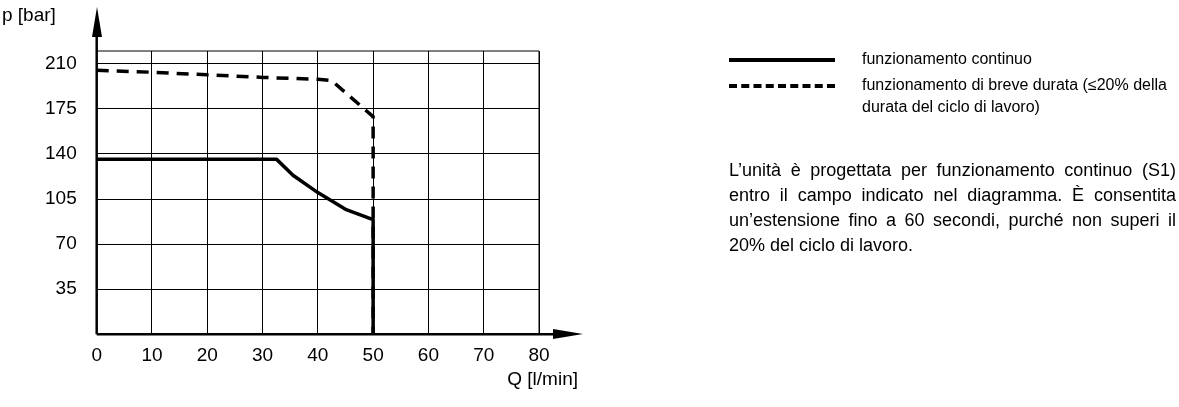 Image resolution: width=1179 pixels, height=407 pixels. What do you see at coordinates (947, 59) in the screenshot?
I see `text: funzionamento continuo` at bounding box center [947, 59].